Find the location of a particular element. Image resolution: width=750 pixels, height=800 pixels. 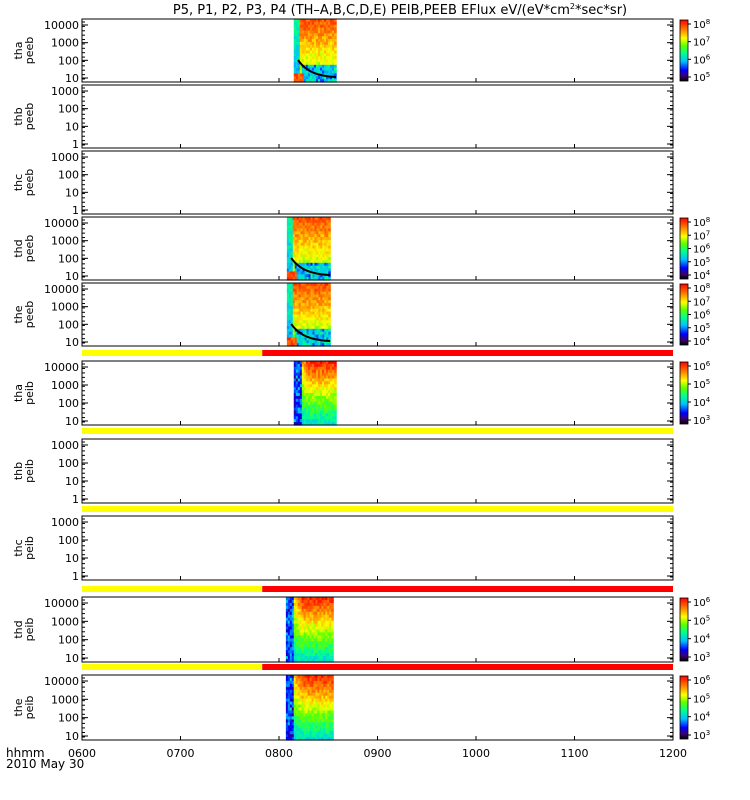

y-tick-label: 10 is located at coordinates (72, 736).